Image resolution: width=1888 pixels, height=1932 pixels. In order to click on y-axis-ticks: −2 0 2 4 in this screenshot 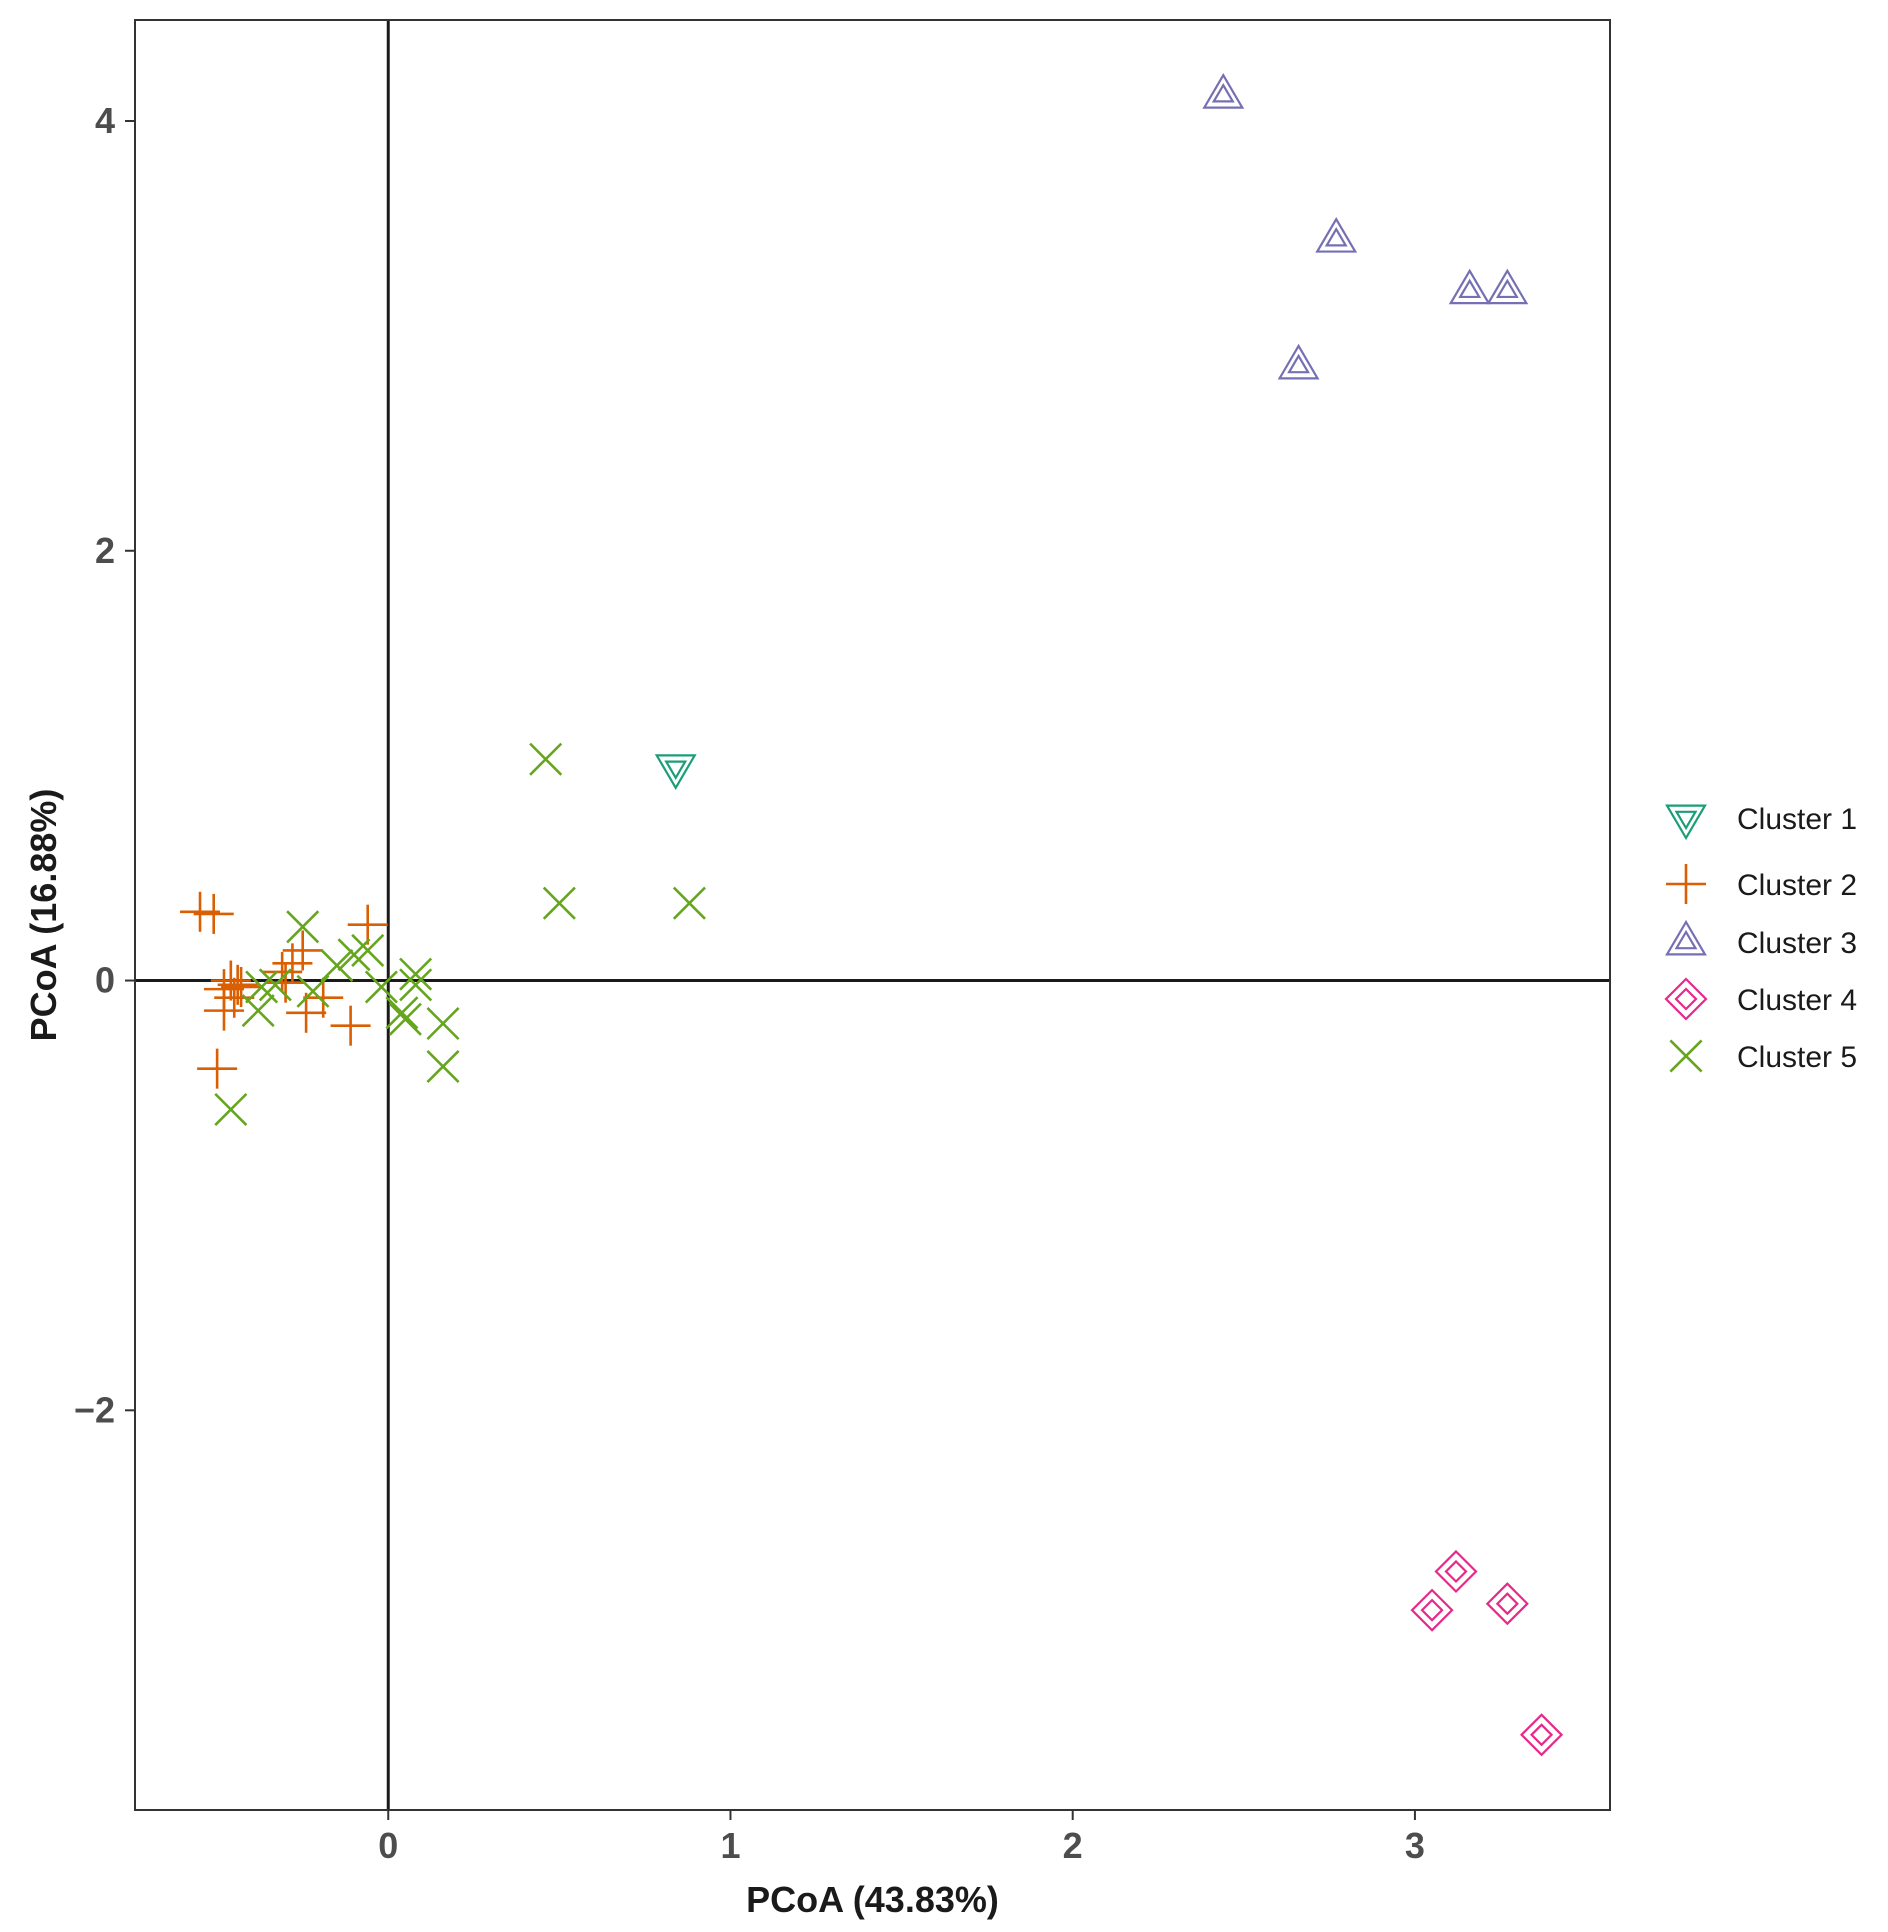, I will do `click(104, 765)`.